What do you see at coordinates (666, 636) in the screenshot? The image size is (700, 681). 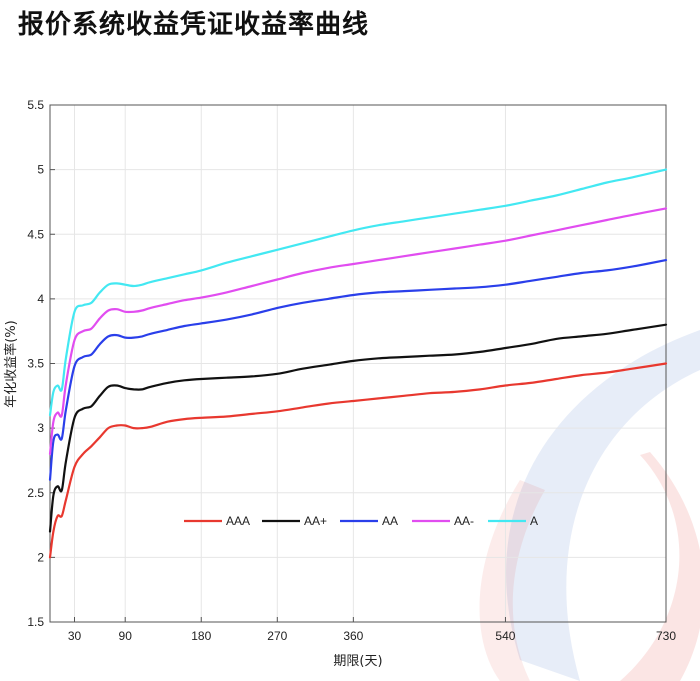 I see `x-tick-label: 730` at bounding box center [666, 636].